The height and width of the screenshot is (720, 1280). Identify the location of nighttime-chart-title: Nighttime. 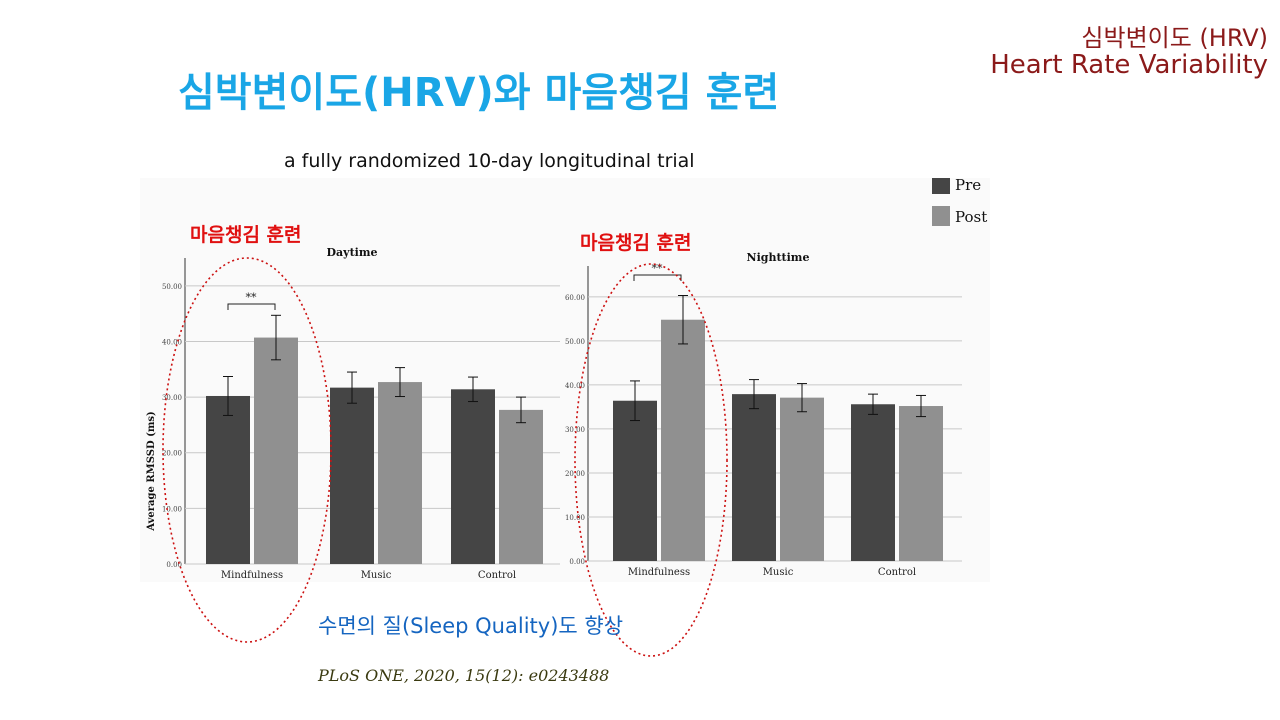
(778, 257).